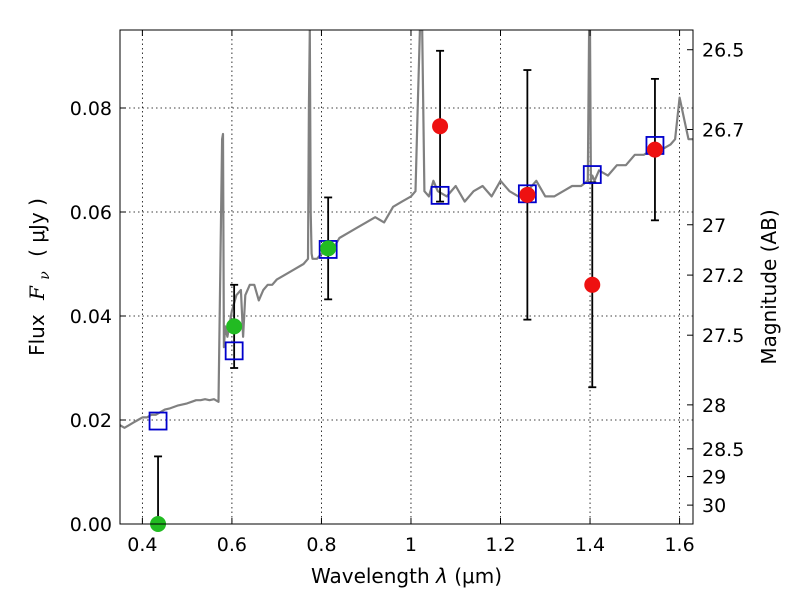 Image resolution: width=800 pixels, height=600 pixels. What do you see at coordinates (723, 336) in the screenshot?
I see `y2-tick-label: 27.5` at bounding box center [723, 336].